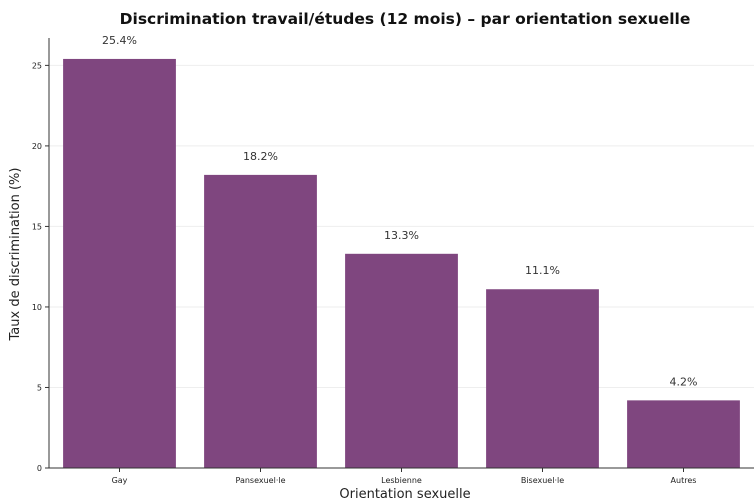 This screenshot has height=503, width=754. Describe the element at coordinates (542, 480) in the screenshot. I see `x-tick-label: Bisexuel·le` at that location.